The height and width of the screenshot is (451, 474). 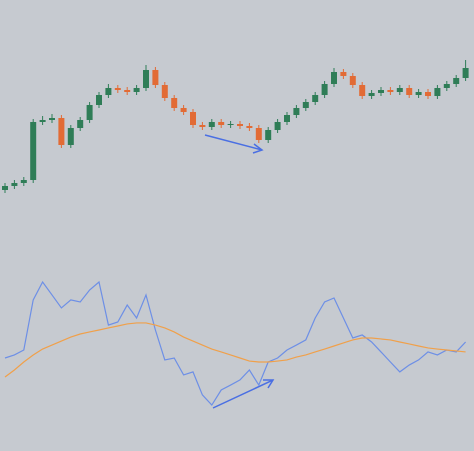 What do you see at coordinates (235, 350) in the screenshot?
I see `indicator-line` at bounding box center [235, 350].